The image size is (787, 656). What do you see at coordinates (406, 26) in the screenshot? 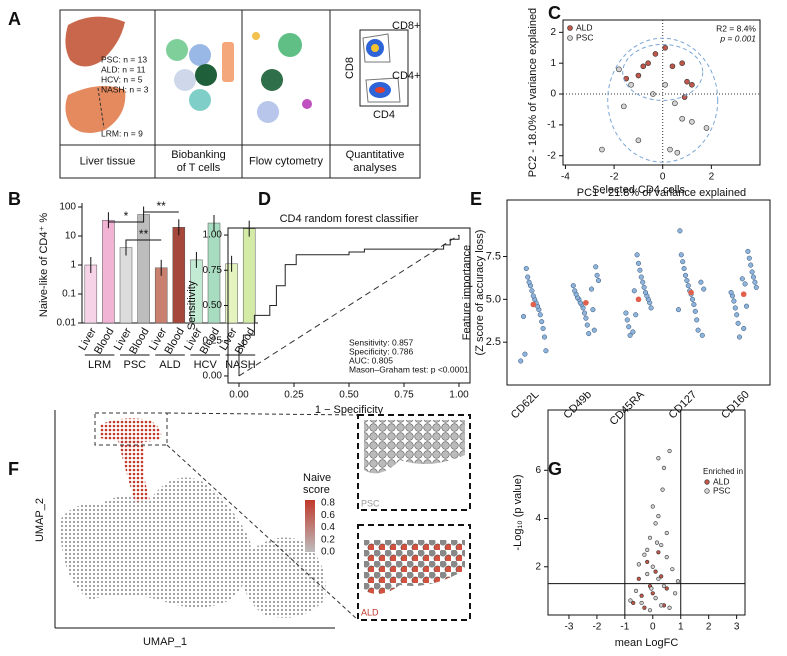
I see `gate-label: CD8+` at bounding box center [406, 26].